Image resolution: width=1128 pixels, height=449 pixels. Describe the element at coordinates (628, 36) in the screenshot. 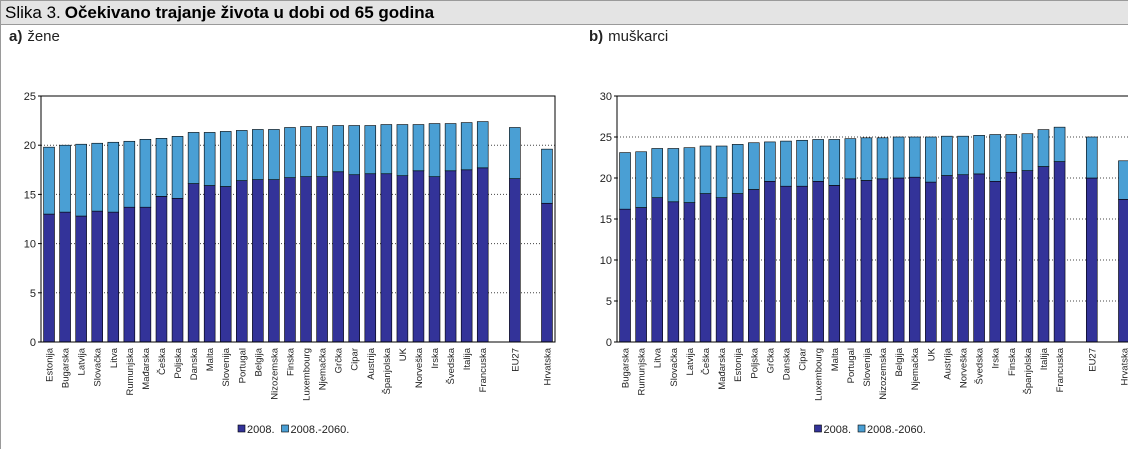

I see `panel-header: b) muškarci` at that location.